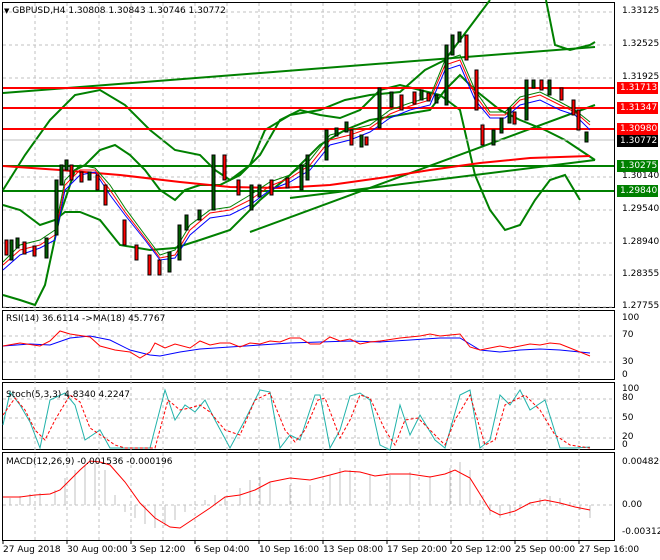  What do you see at coordinates (625, 375) in the screenshot?
I see `rsi-tick: 0` at bounding box center [625, 375].